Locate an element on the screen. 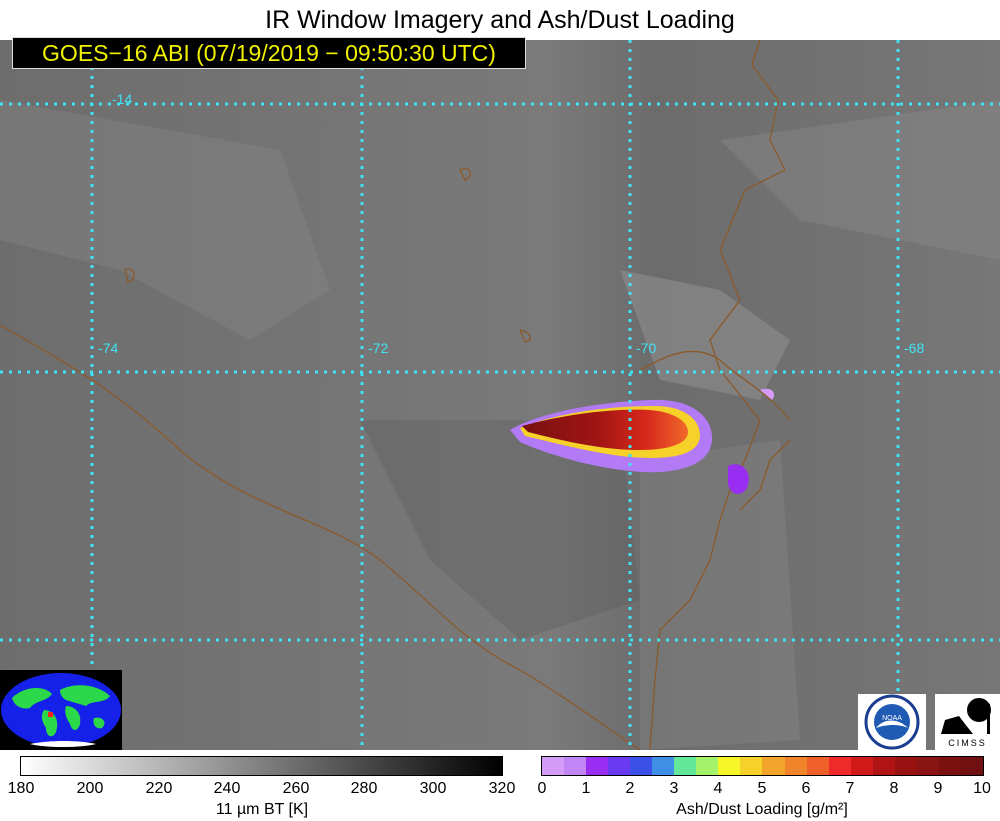  ash-tick: 1 is located at coordinates (586, 788).